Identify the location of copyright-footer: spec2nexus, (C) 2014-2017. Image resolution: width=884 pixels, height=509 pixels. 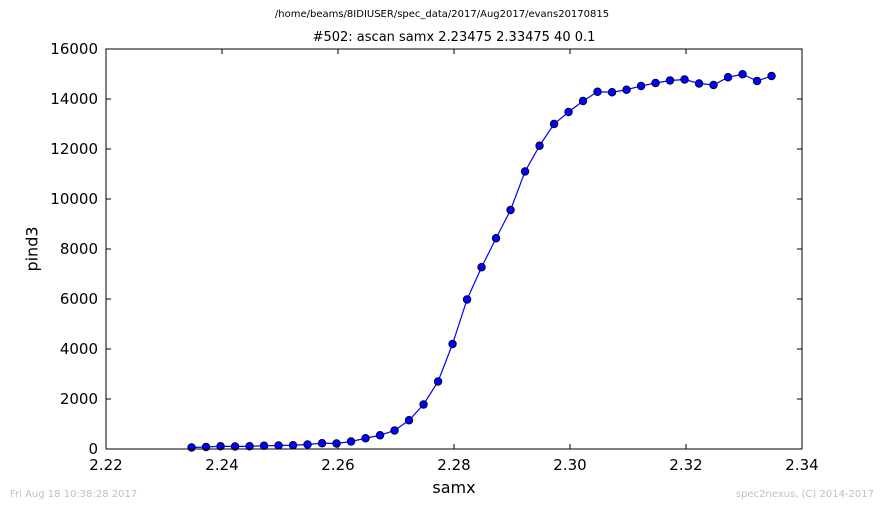
(804, 494).